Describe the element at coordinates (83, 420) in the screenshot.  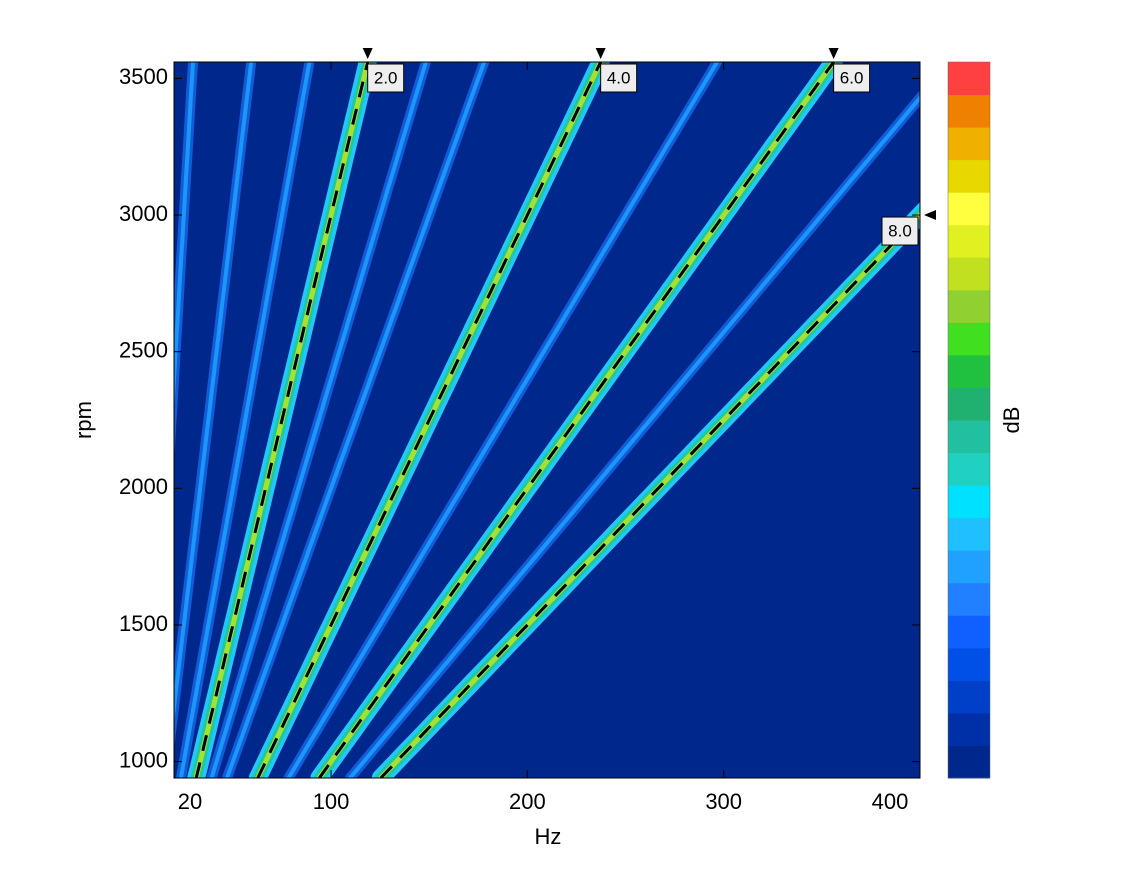
I see `y-axis-title: rpm` at that location.